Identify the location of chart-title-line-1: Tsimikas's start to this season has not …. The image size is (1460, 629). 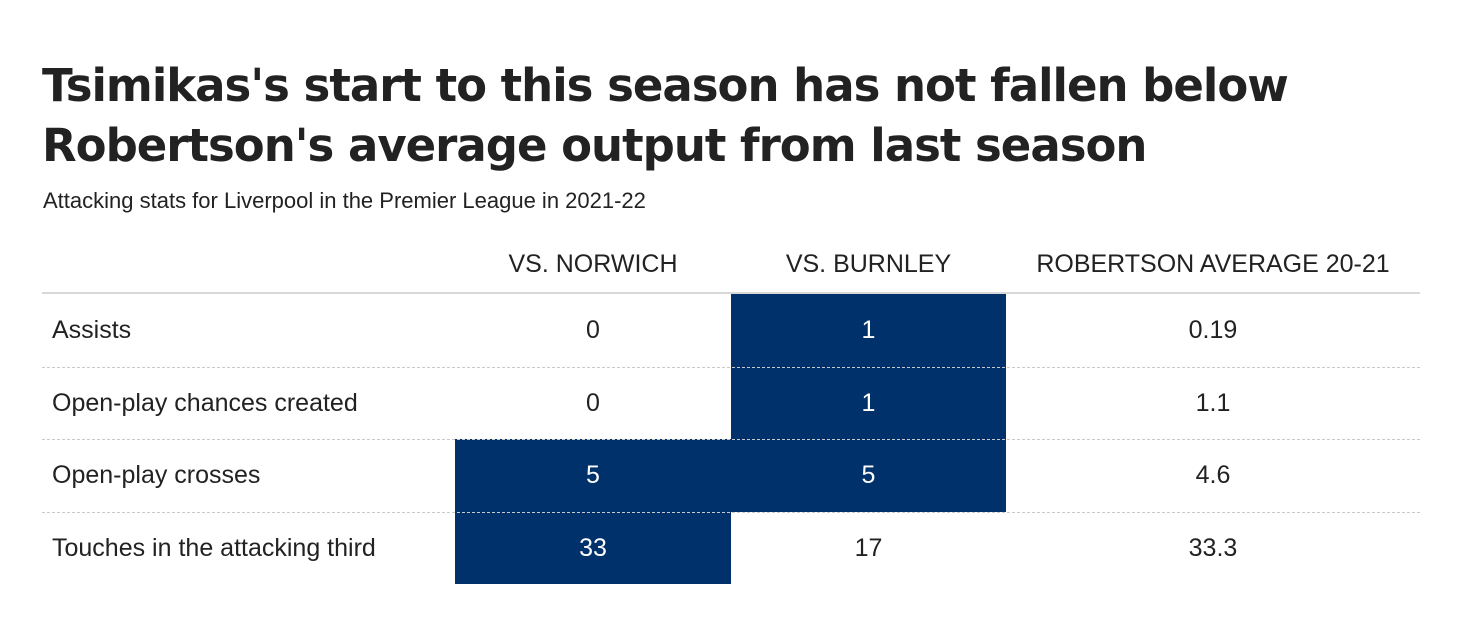
(665, 85).